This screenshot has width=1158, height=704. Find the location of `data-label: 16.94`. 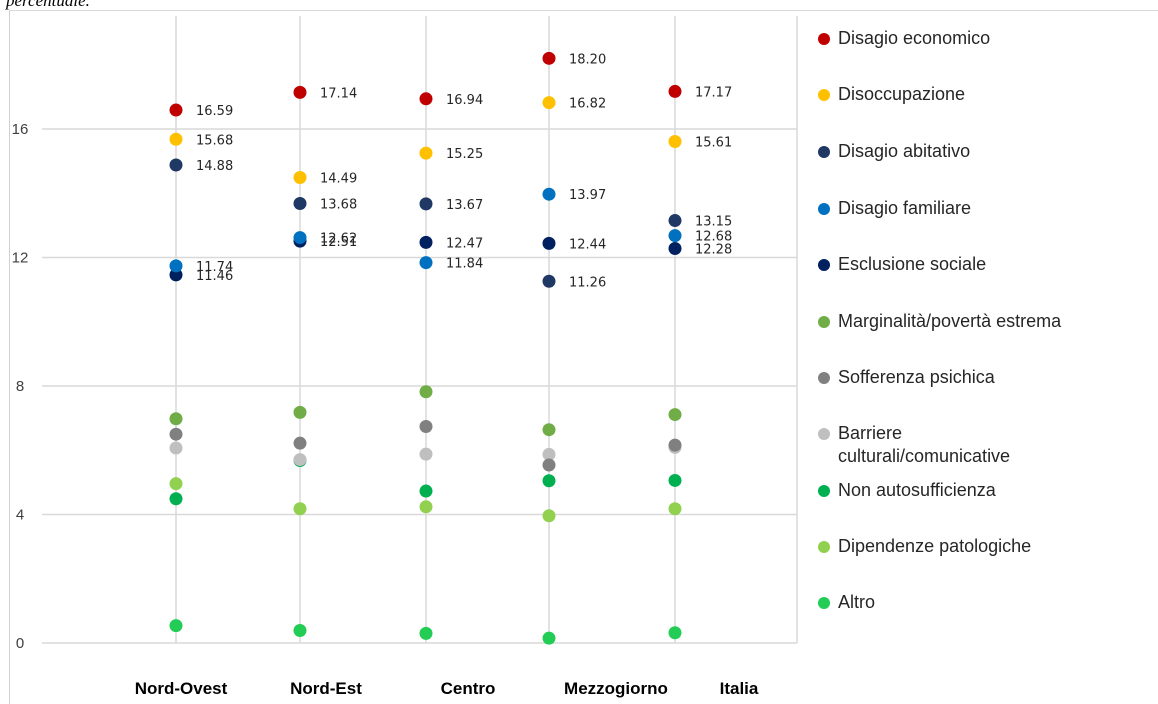

data-label: 16.94 is located at coordinates (464, 100).